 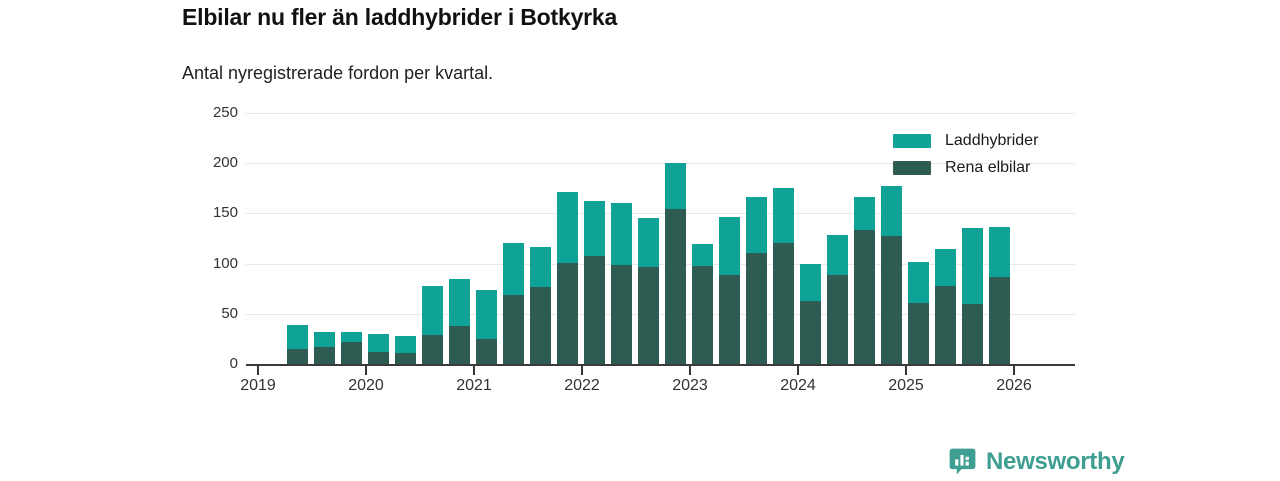 What do you see at coordinates (582, 385) in the screenshot?
I see `x-axis-tick-label: 2022` at bounding box center [582, 385].